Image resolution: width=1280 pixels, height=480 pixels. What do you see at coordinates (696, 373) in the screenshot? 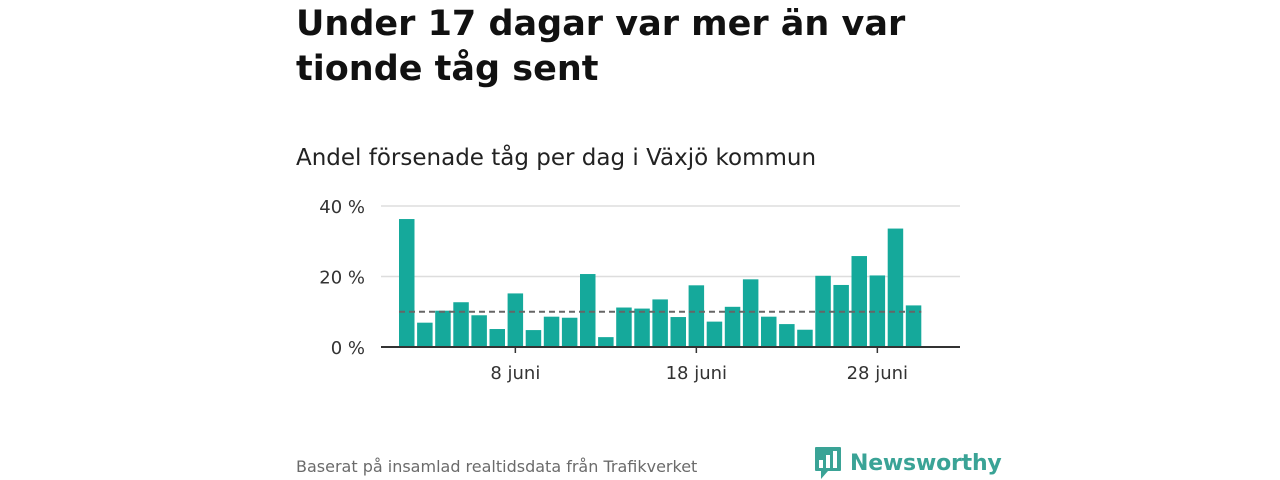
I see `x-tick-label: 18 juni` at bounding box center [696, 373].